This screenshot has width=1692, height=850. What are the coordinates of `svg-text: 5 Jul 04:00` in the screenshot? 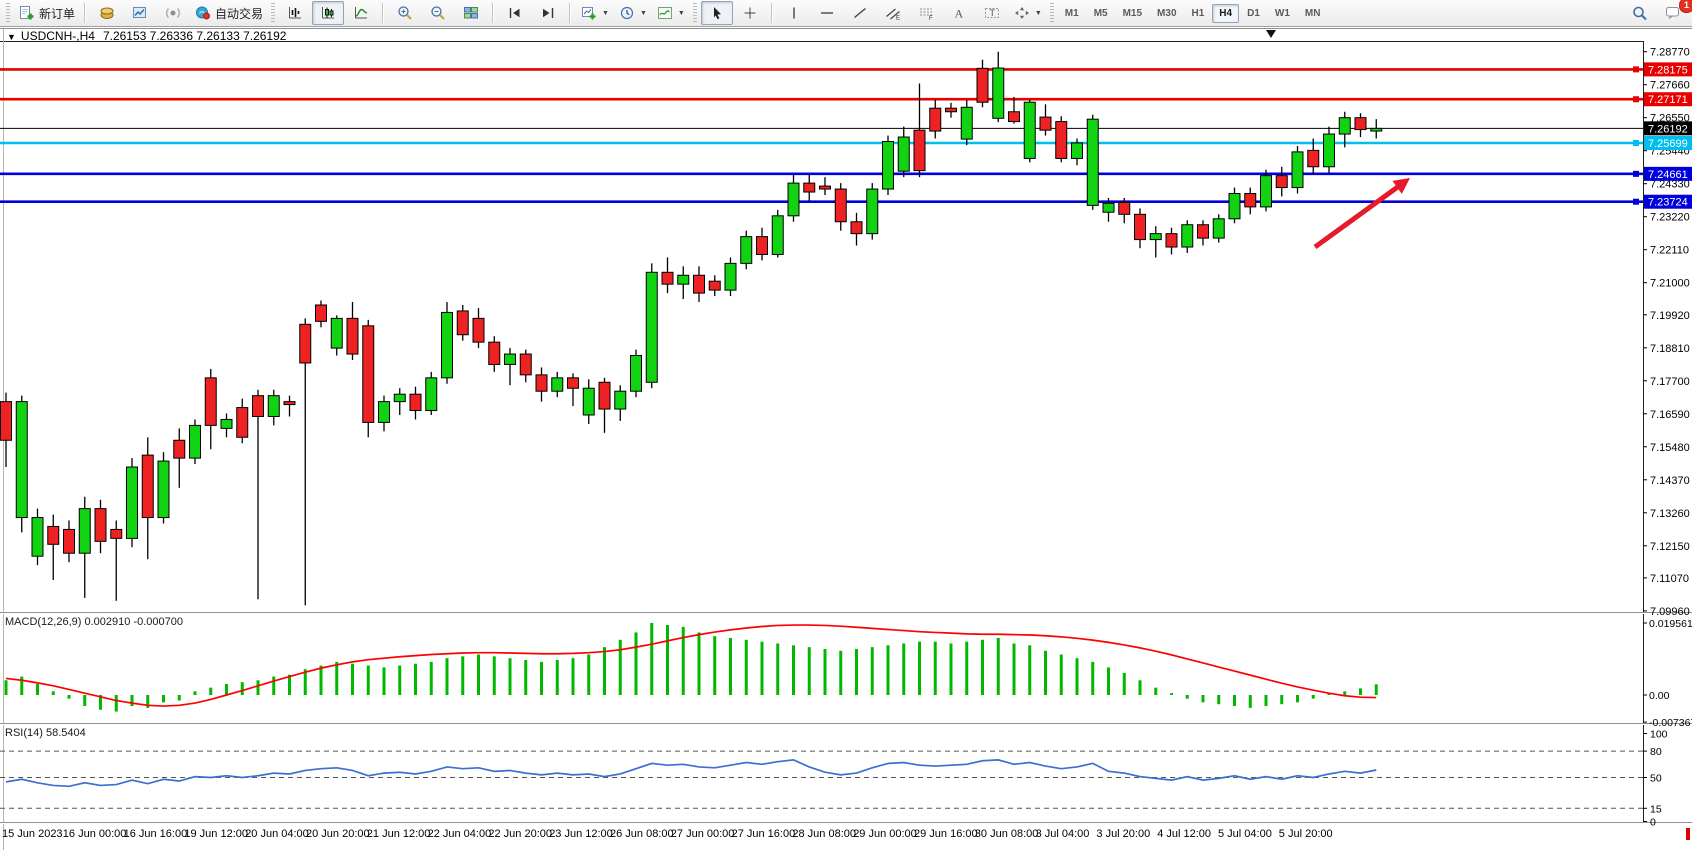 It's located at (1245, 834).